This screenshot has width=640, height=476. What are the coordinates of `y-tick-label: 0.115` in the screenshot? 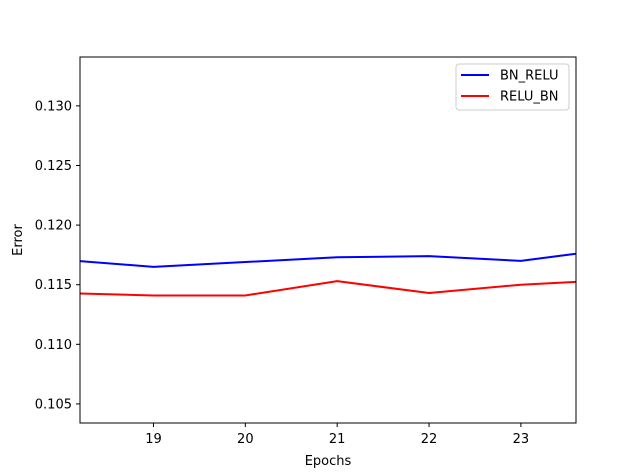 It's located at (53, 285).